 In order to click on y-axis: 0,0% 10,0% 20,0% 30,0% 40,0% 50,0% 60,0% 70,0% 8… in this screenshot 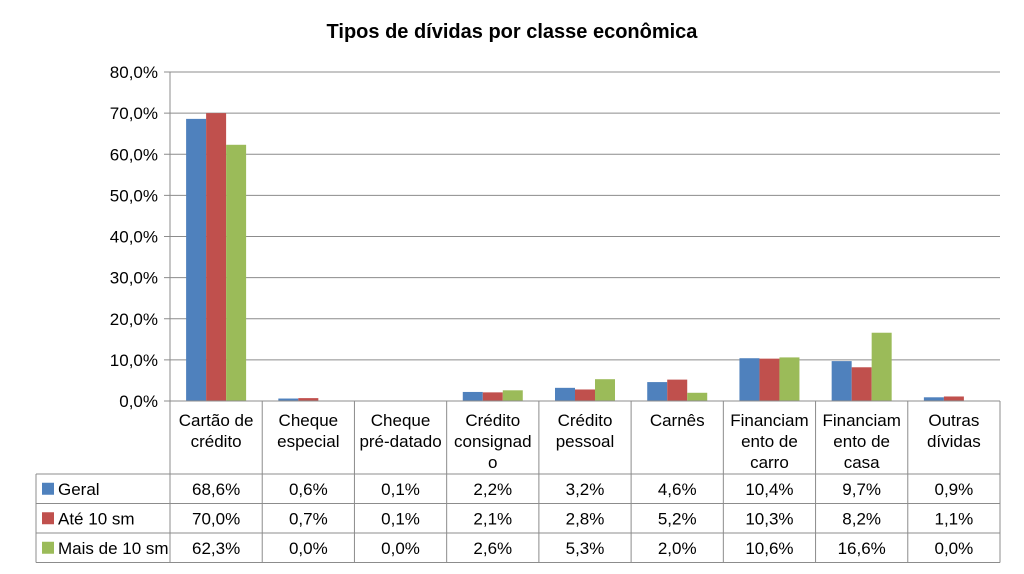, I will do `click(140, 237)`.